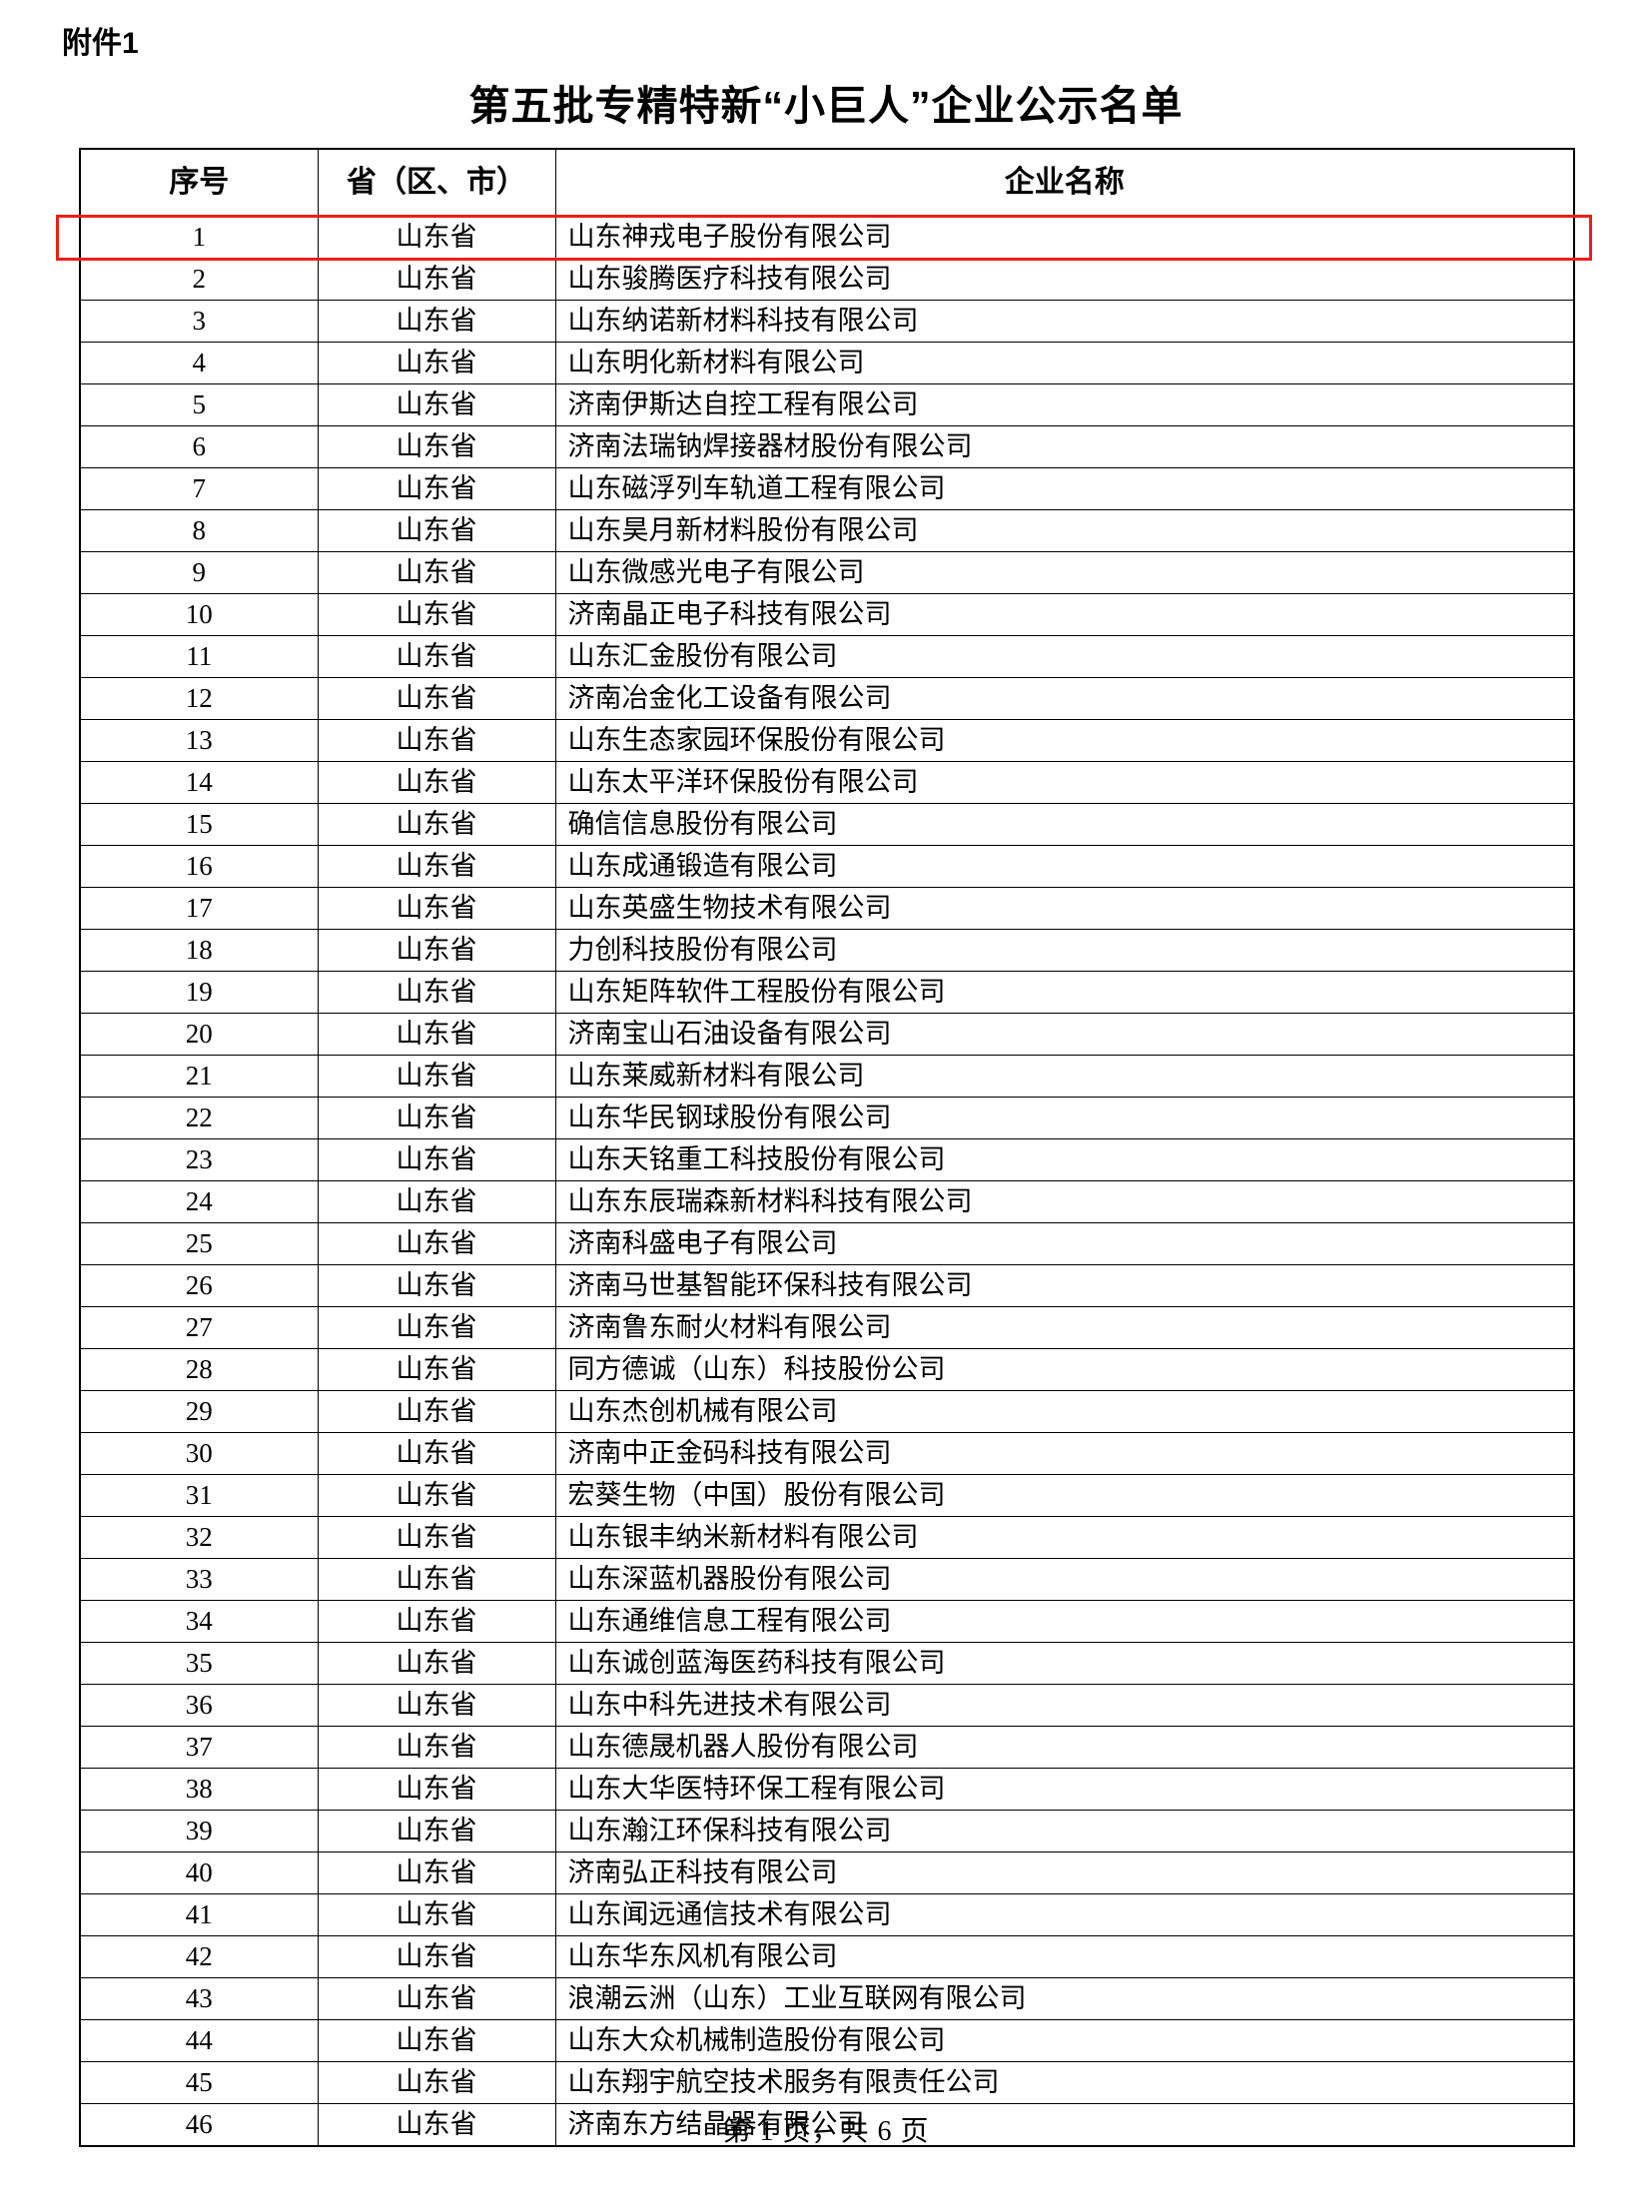 This screenshot has width=1652, height=2212. I want to click on cell-seq: 18, so click(199, 950).